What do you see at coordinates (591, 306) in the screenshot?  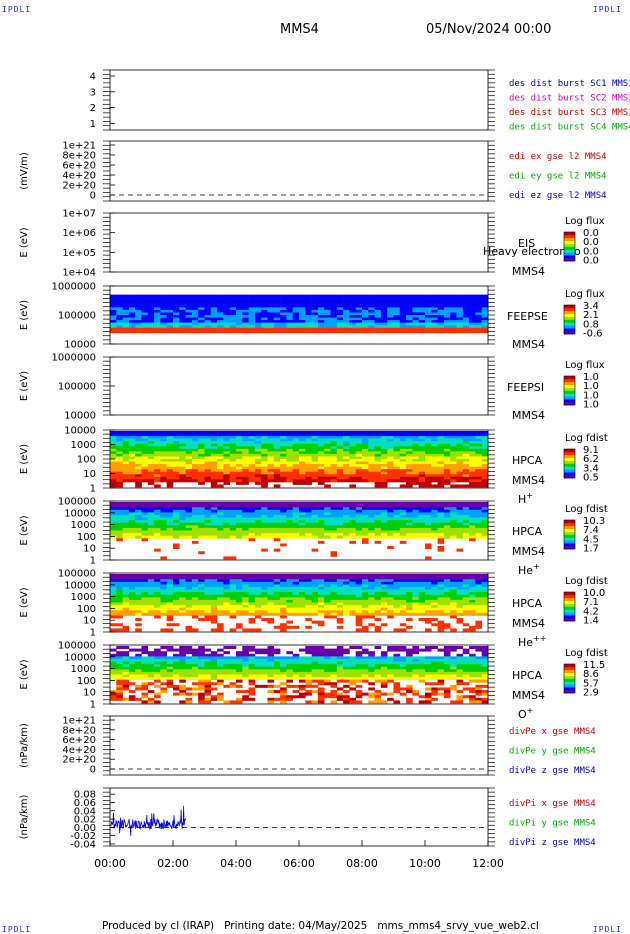 I see `colorbar-tick-label: 3.4` at bounding box center [591, 306].